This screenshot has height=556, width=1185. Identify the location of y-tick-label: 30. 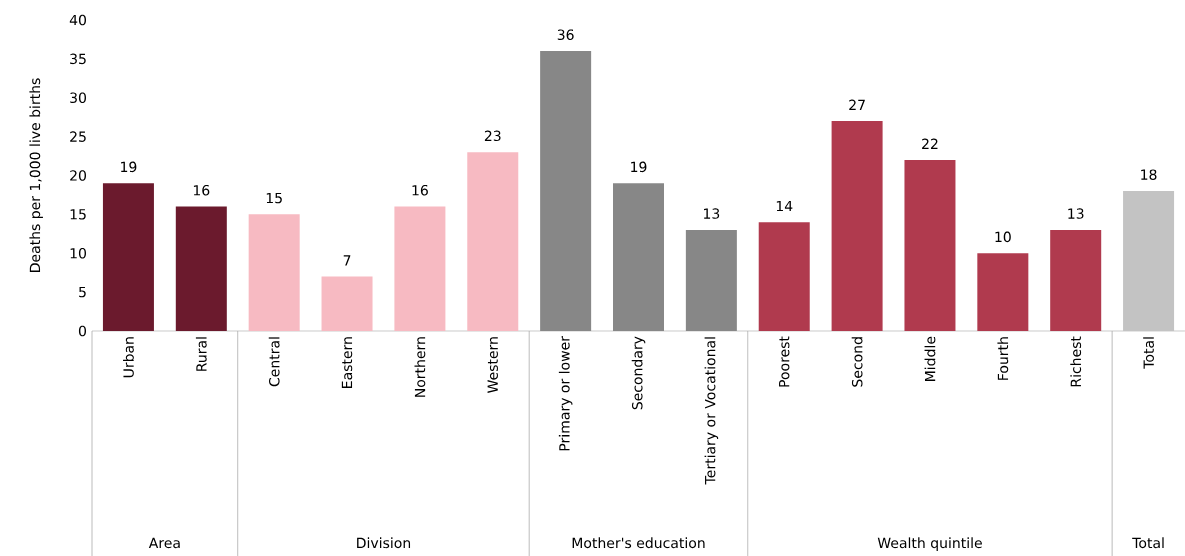
(78, 98).